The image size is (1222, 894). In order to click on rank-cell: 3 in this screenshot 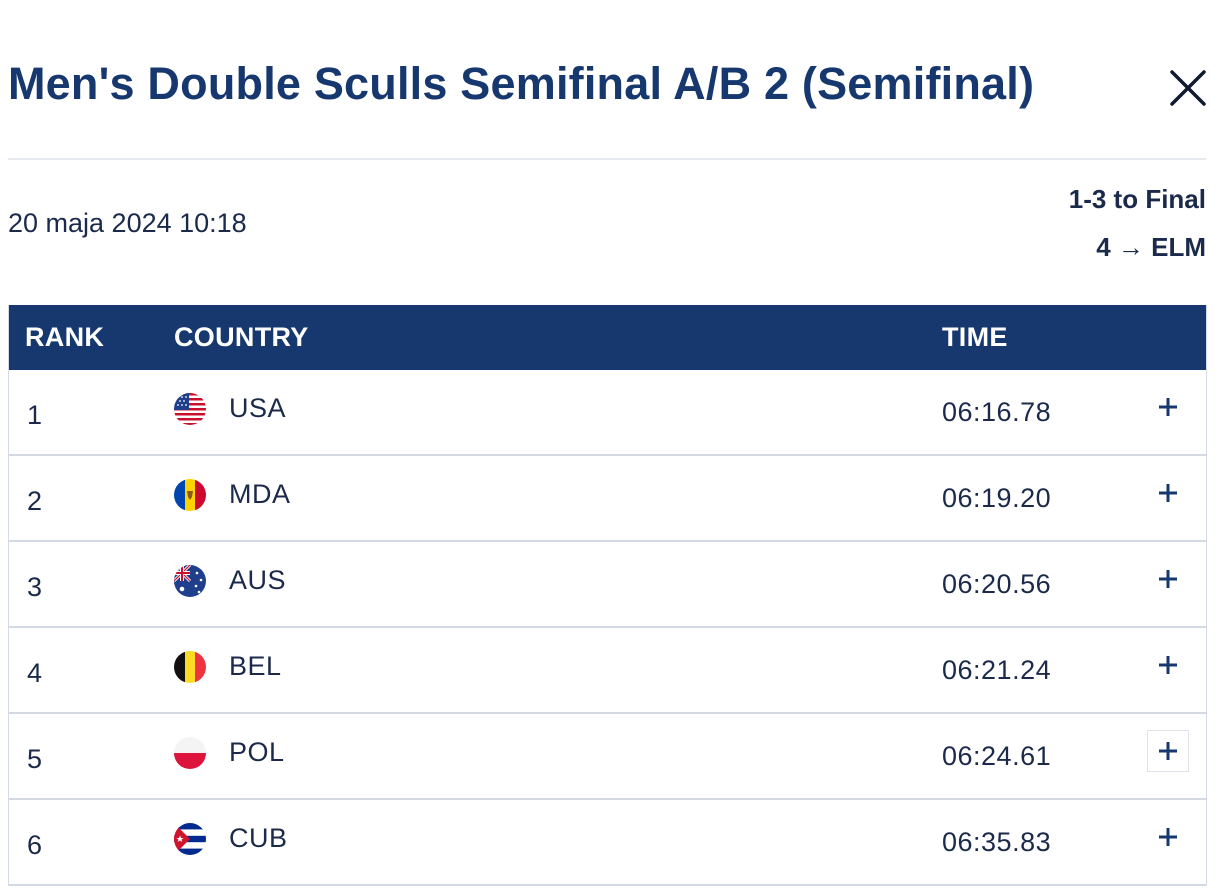, I will do `click(35, 587)`.